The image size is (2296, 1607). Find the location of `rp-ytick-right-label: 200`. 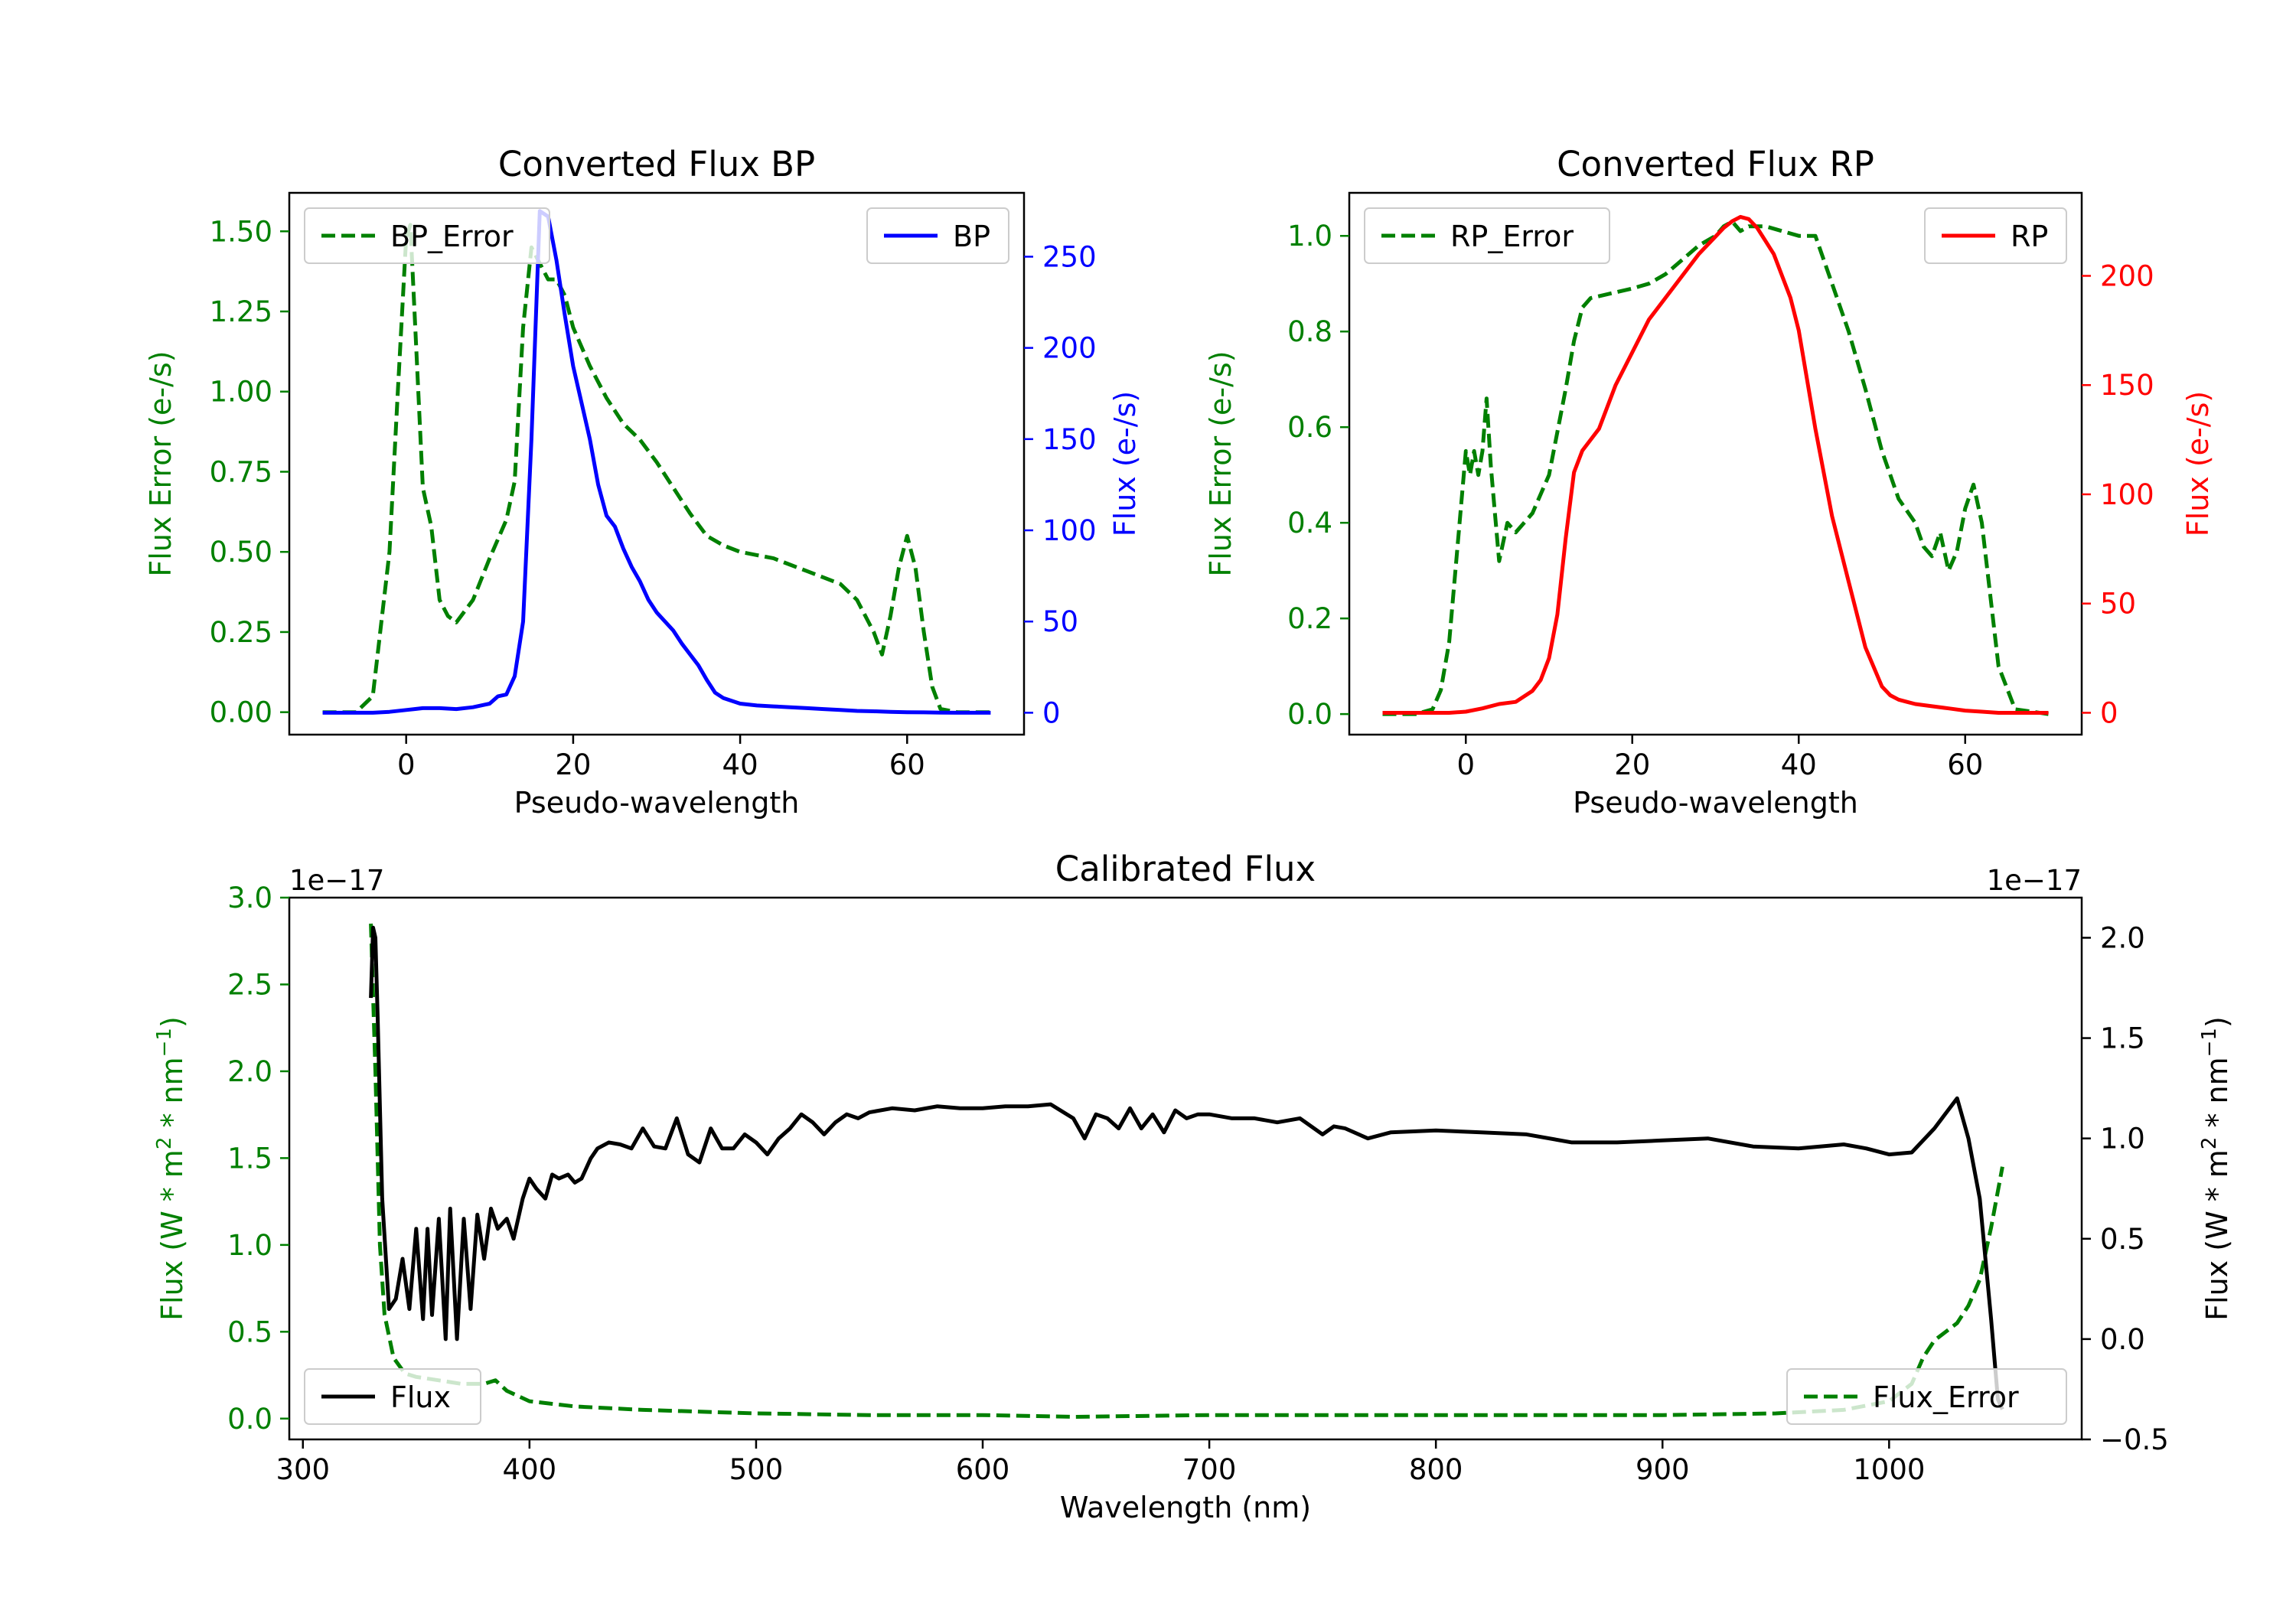

rp-ytick-right-label: 200 is located at coordinates (2127, 275).